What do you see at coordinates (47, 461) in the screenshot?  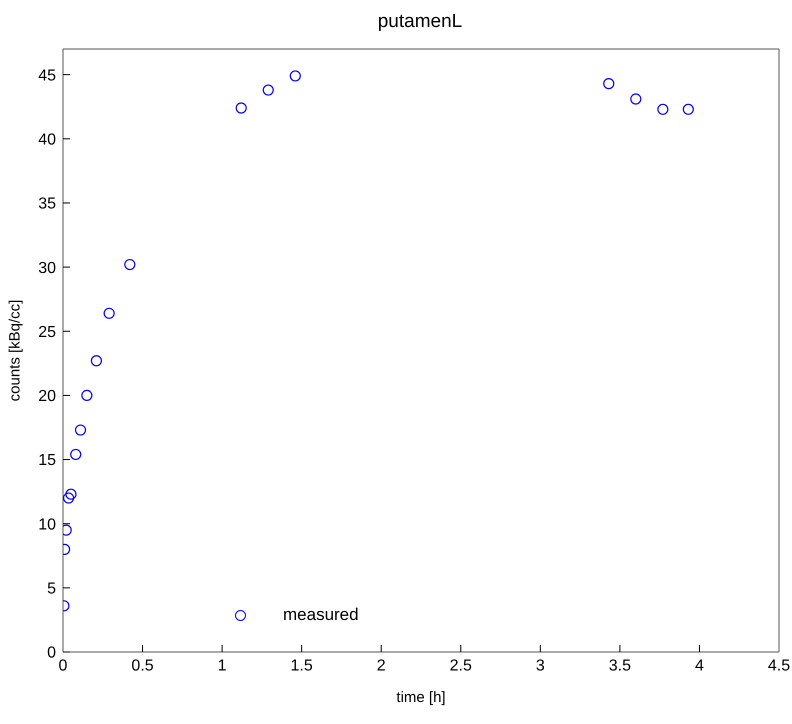 I see `y-tick-label: 15` at bounding box center [47, 461].